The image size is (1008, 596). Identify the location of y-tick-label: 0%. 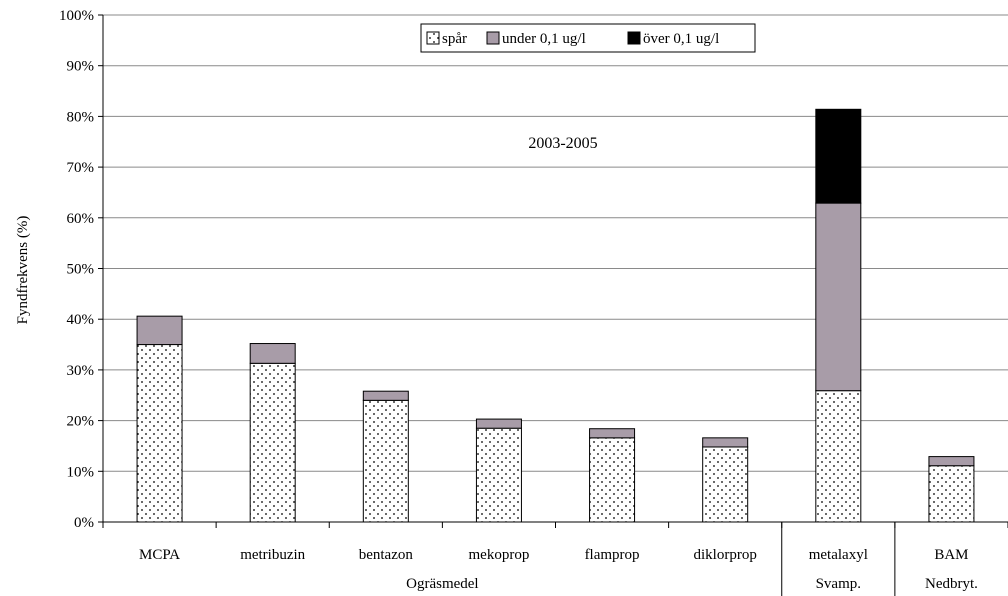
(84, 523).